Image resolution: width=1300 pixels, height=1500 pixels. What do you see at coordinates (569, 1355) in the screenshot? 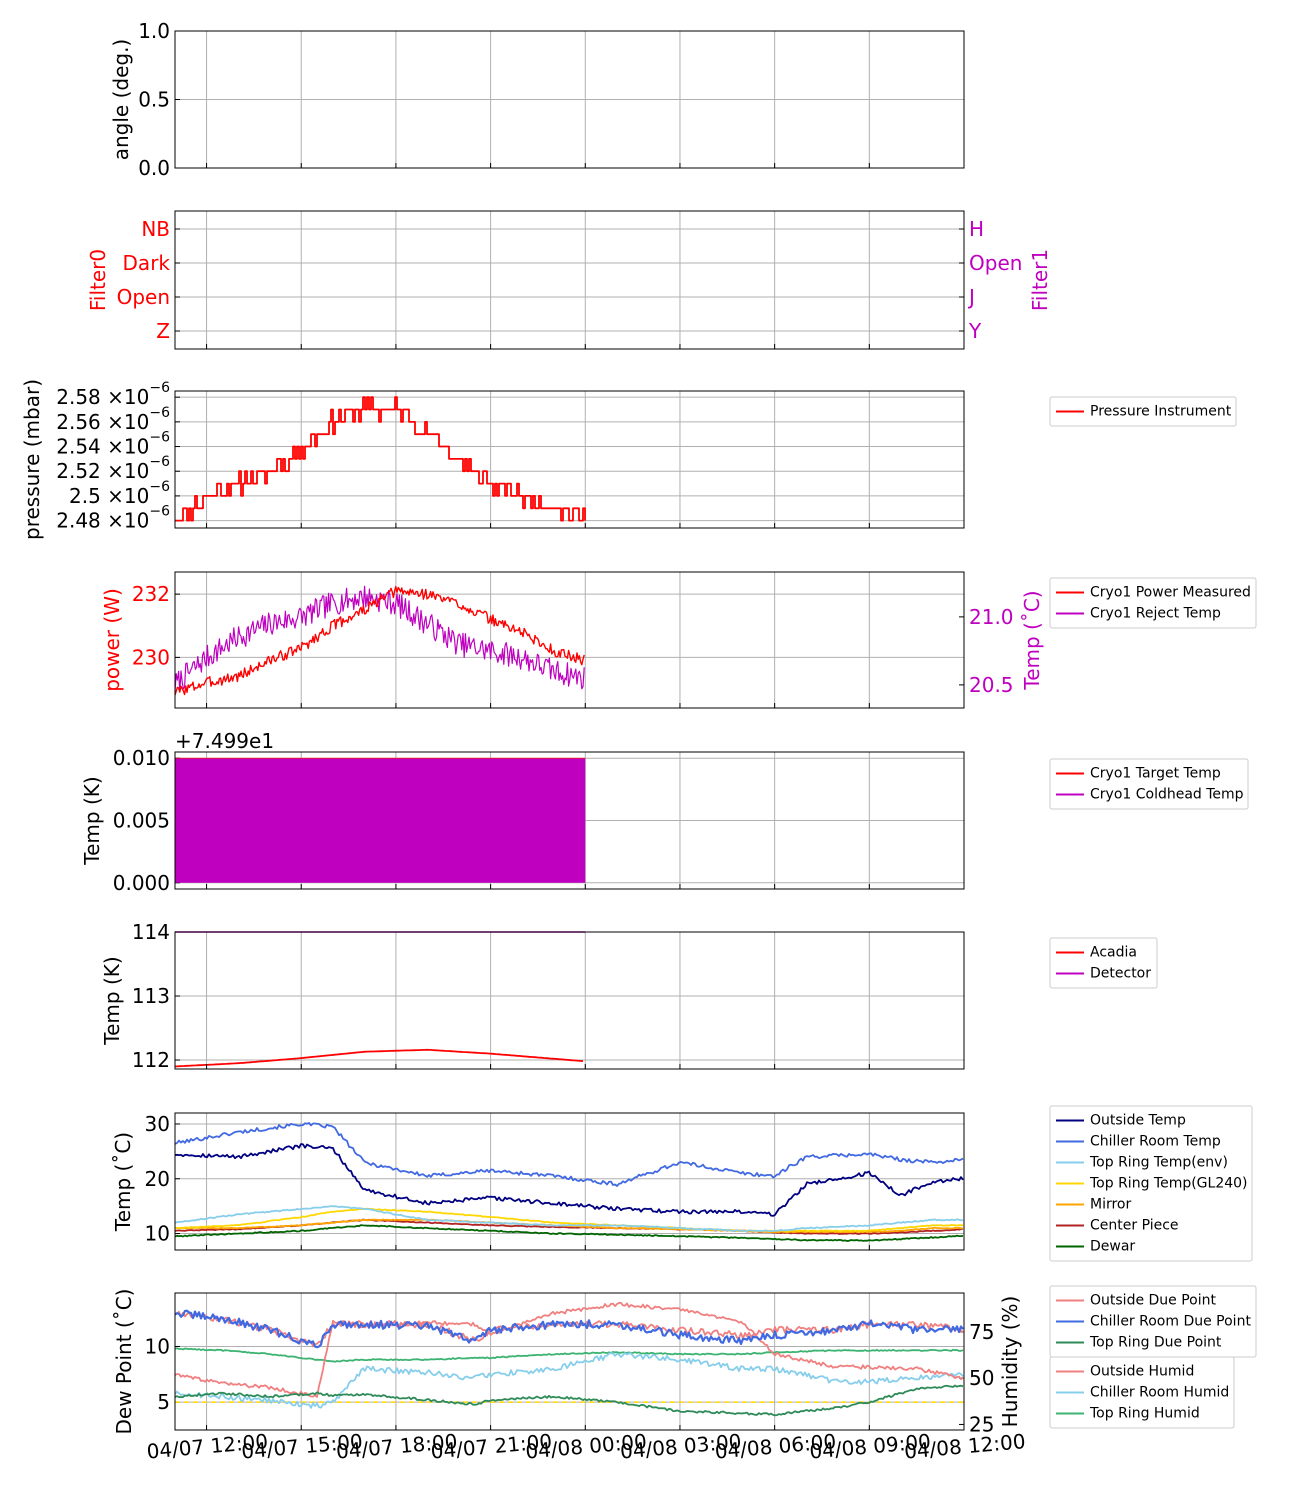
I see `series-top-ring-humid` at bounding box center [569, 1355].